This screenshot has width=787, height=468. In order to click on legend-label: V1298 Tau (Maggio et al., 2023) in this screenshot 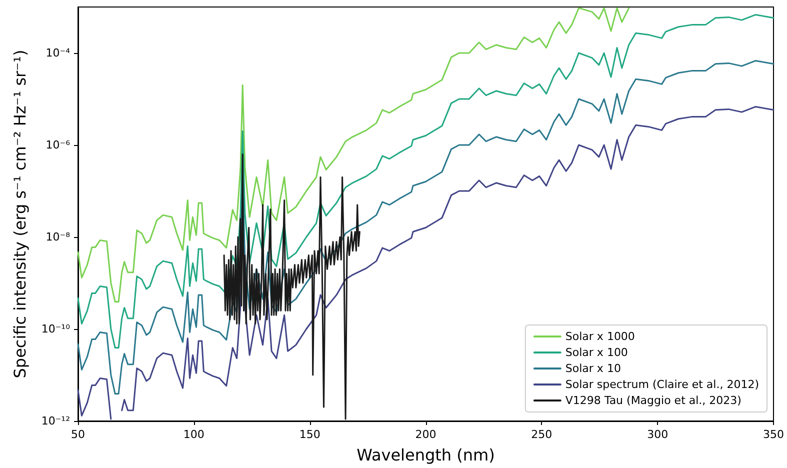, I will do `click(653, 400)`.